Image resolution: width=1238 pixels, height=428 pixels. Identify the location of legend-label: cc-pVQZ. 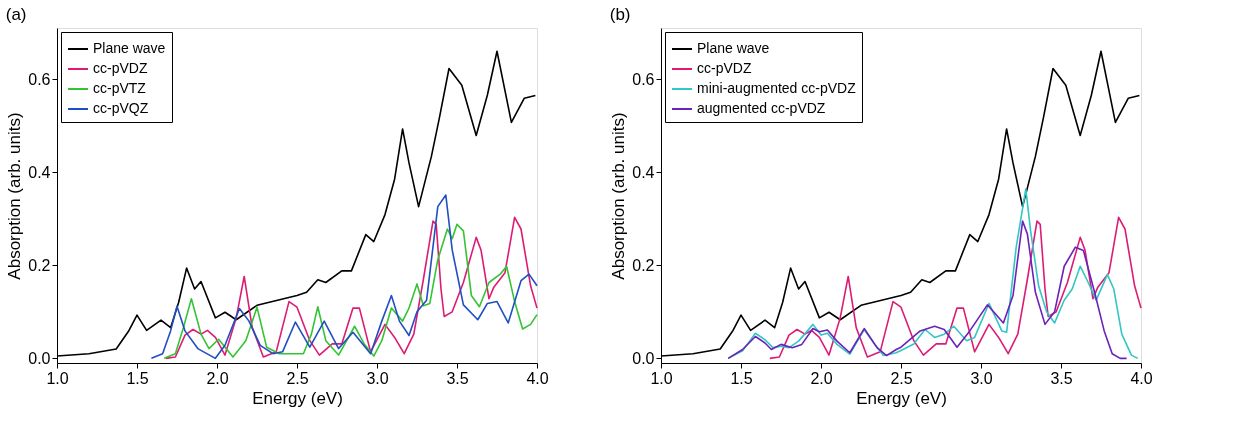
(121, 108).